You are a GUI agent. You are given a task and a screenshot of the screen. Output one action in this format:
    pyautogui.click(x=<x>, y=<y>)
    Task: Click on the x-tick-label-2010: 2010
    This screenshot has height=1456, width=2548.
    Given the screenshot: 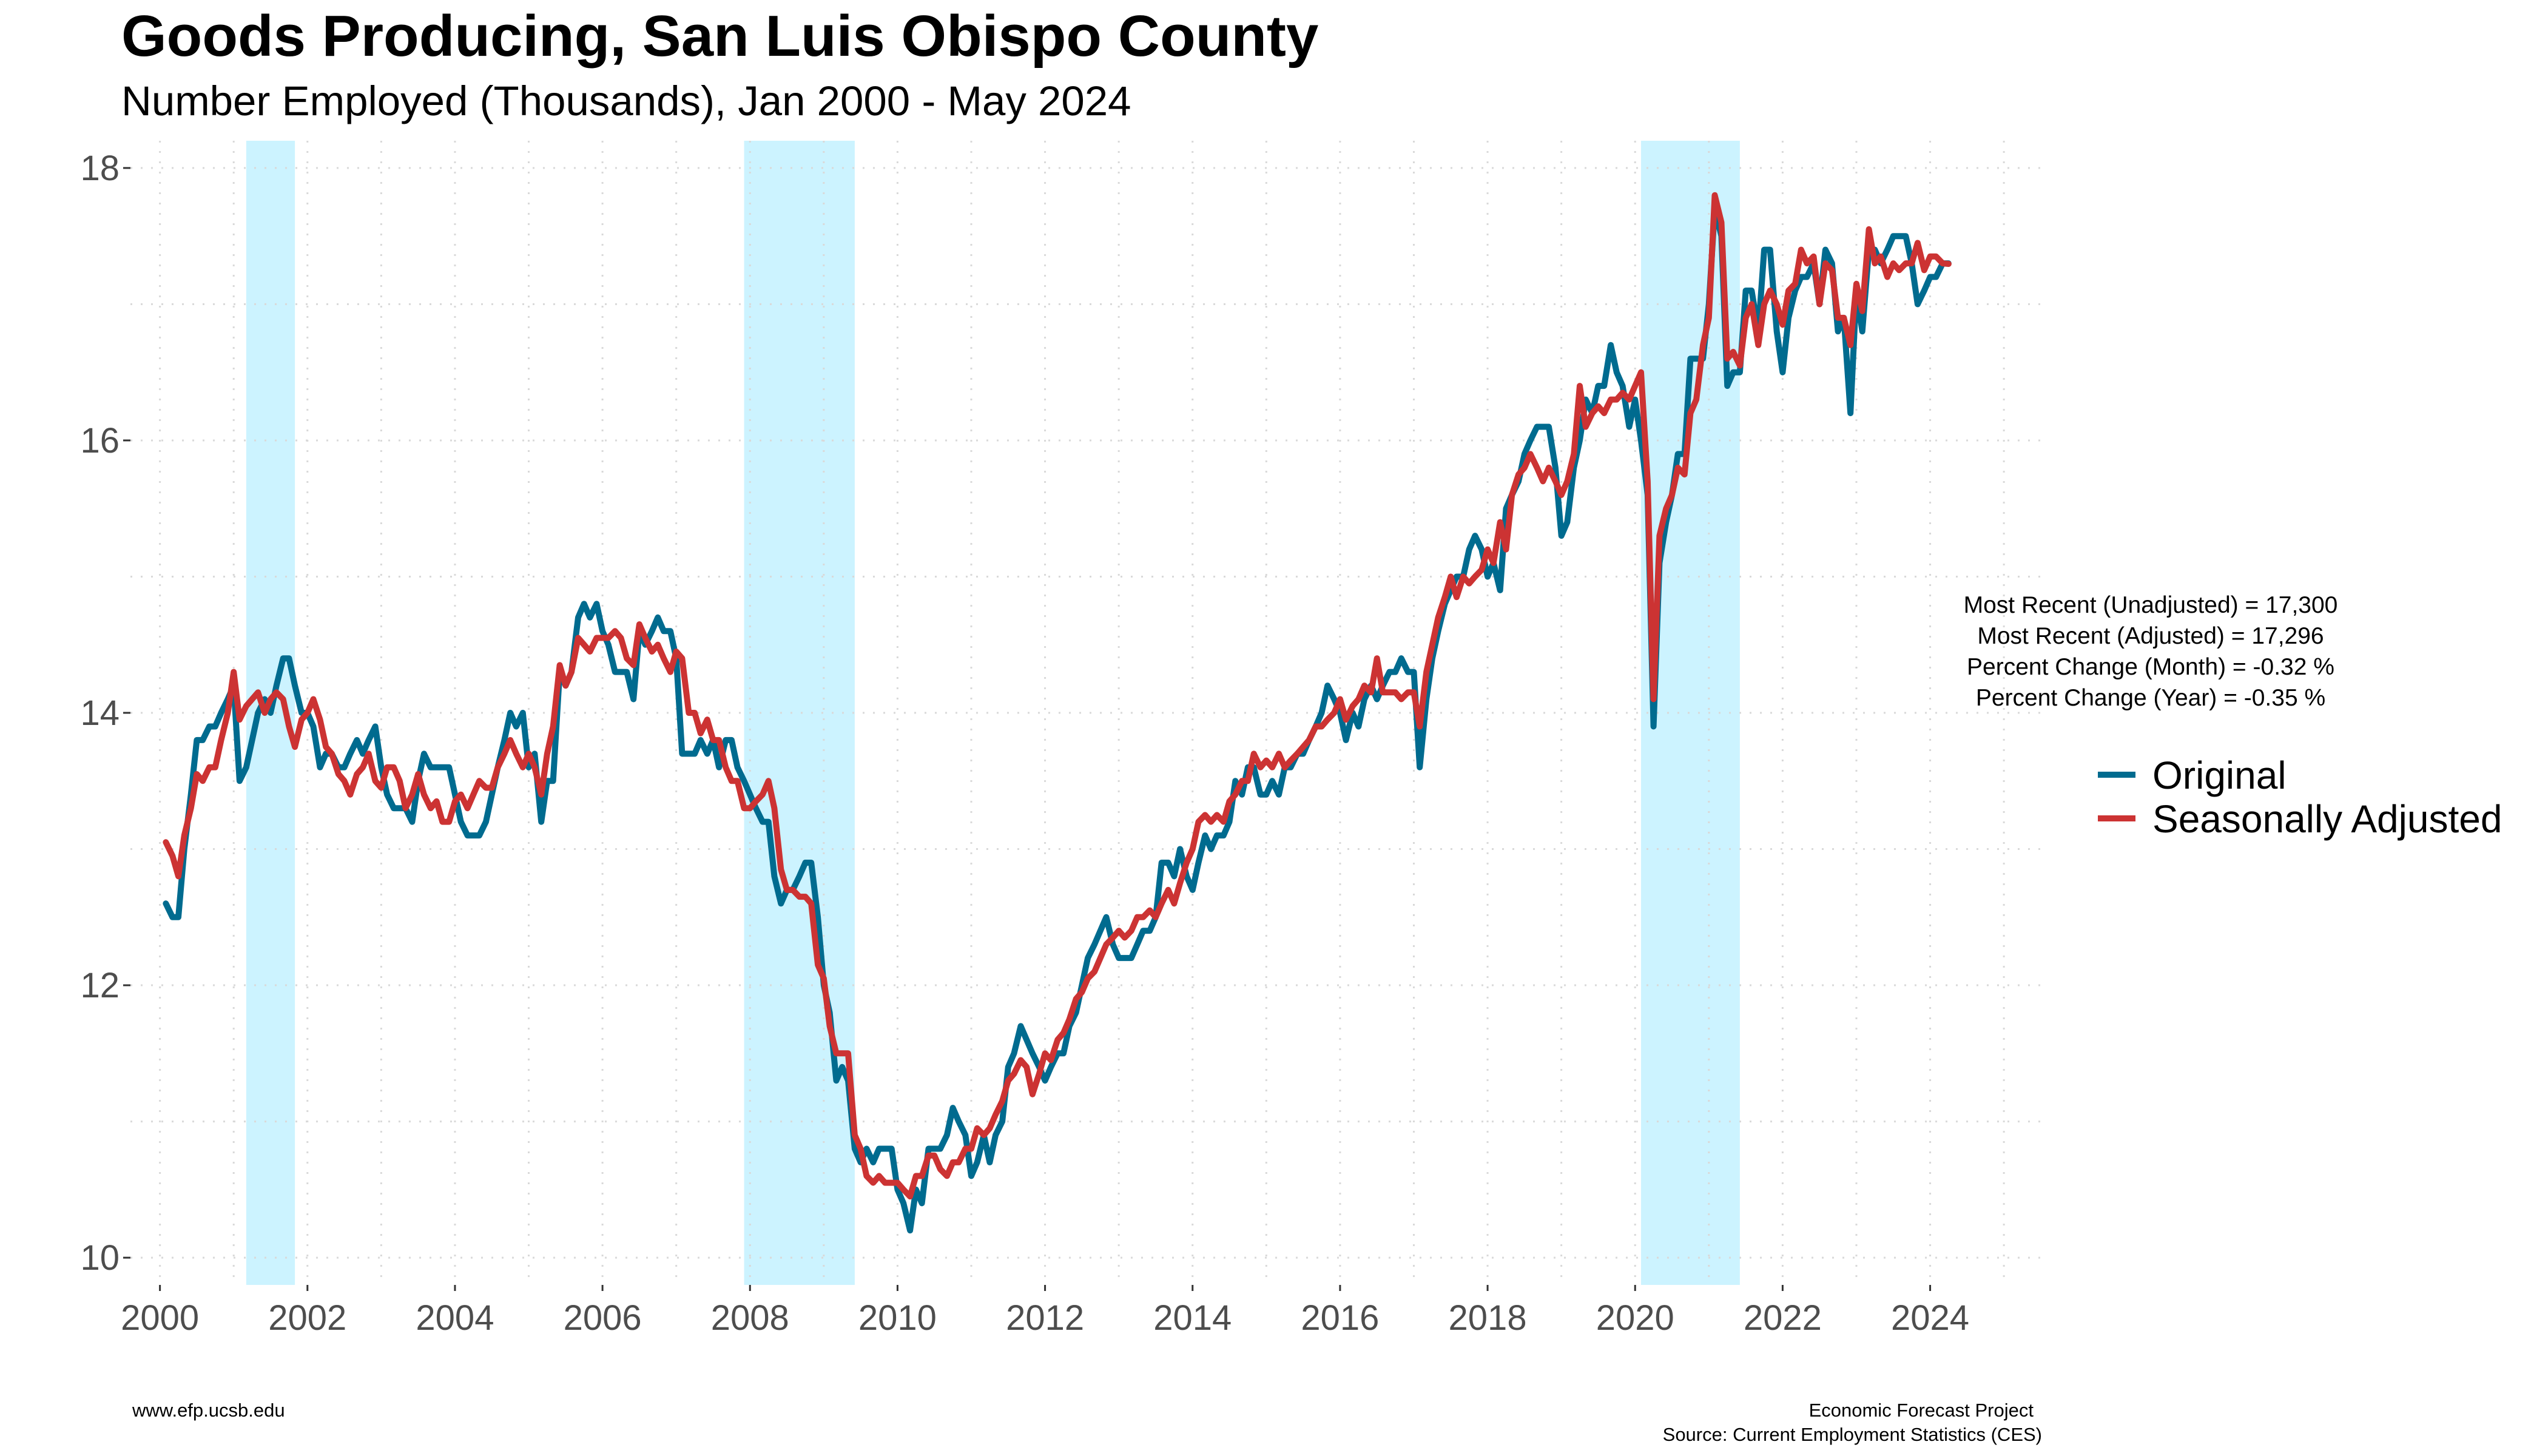 What is the action you would take?
    pyautogui.click(x=897, y=1318)
    